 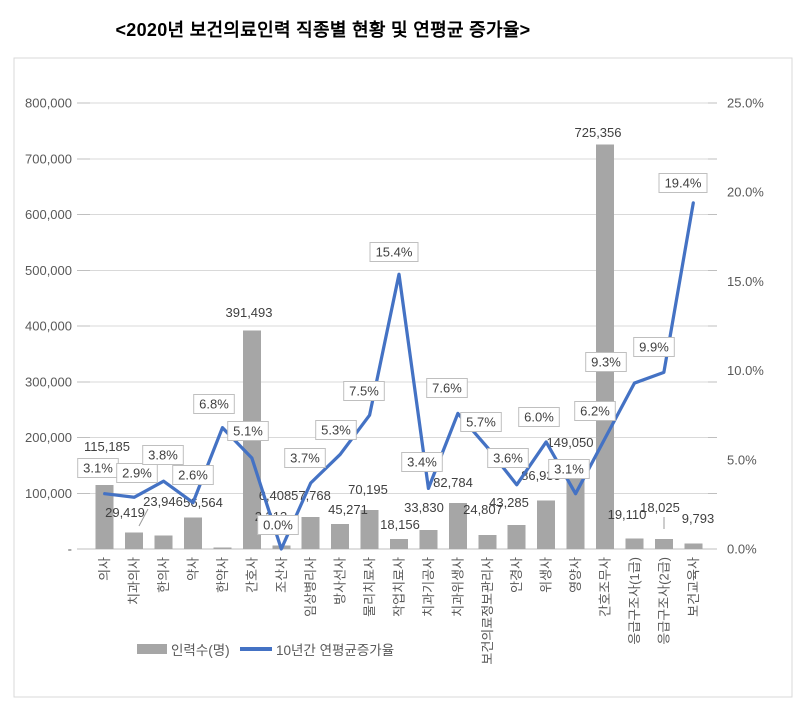 I want to click on label-text: 3.6%, so click(x=508, y=458).